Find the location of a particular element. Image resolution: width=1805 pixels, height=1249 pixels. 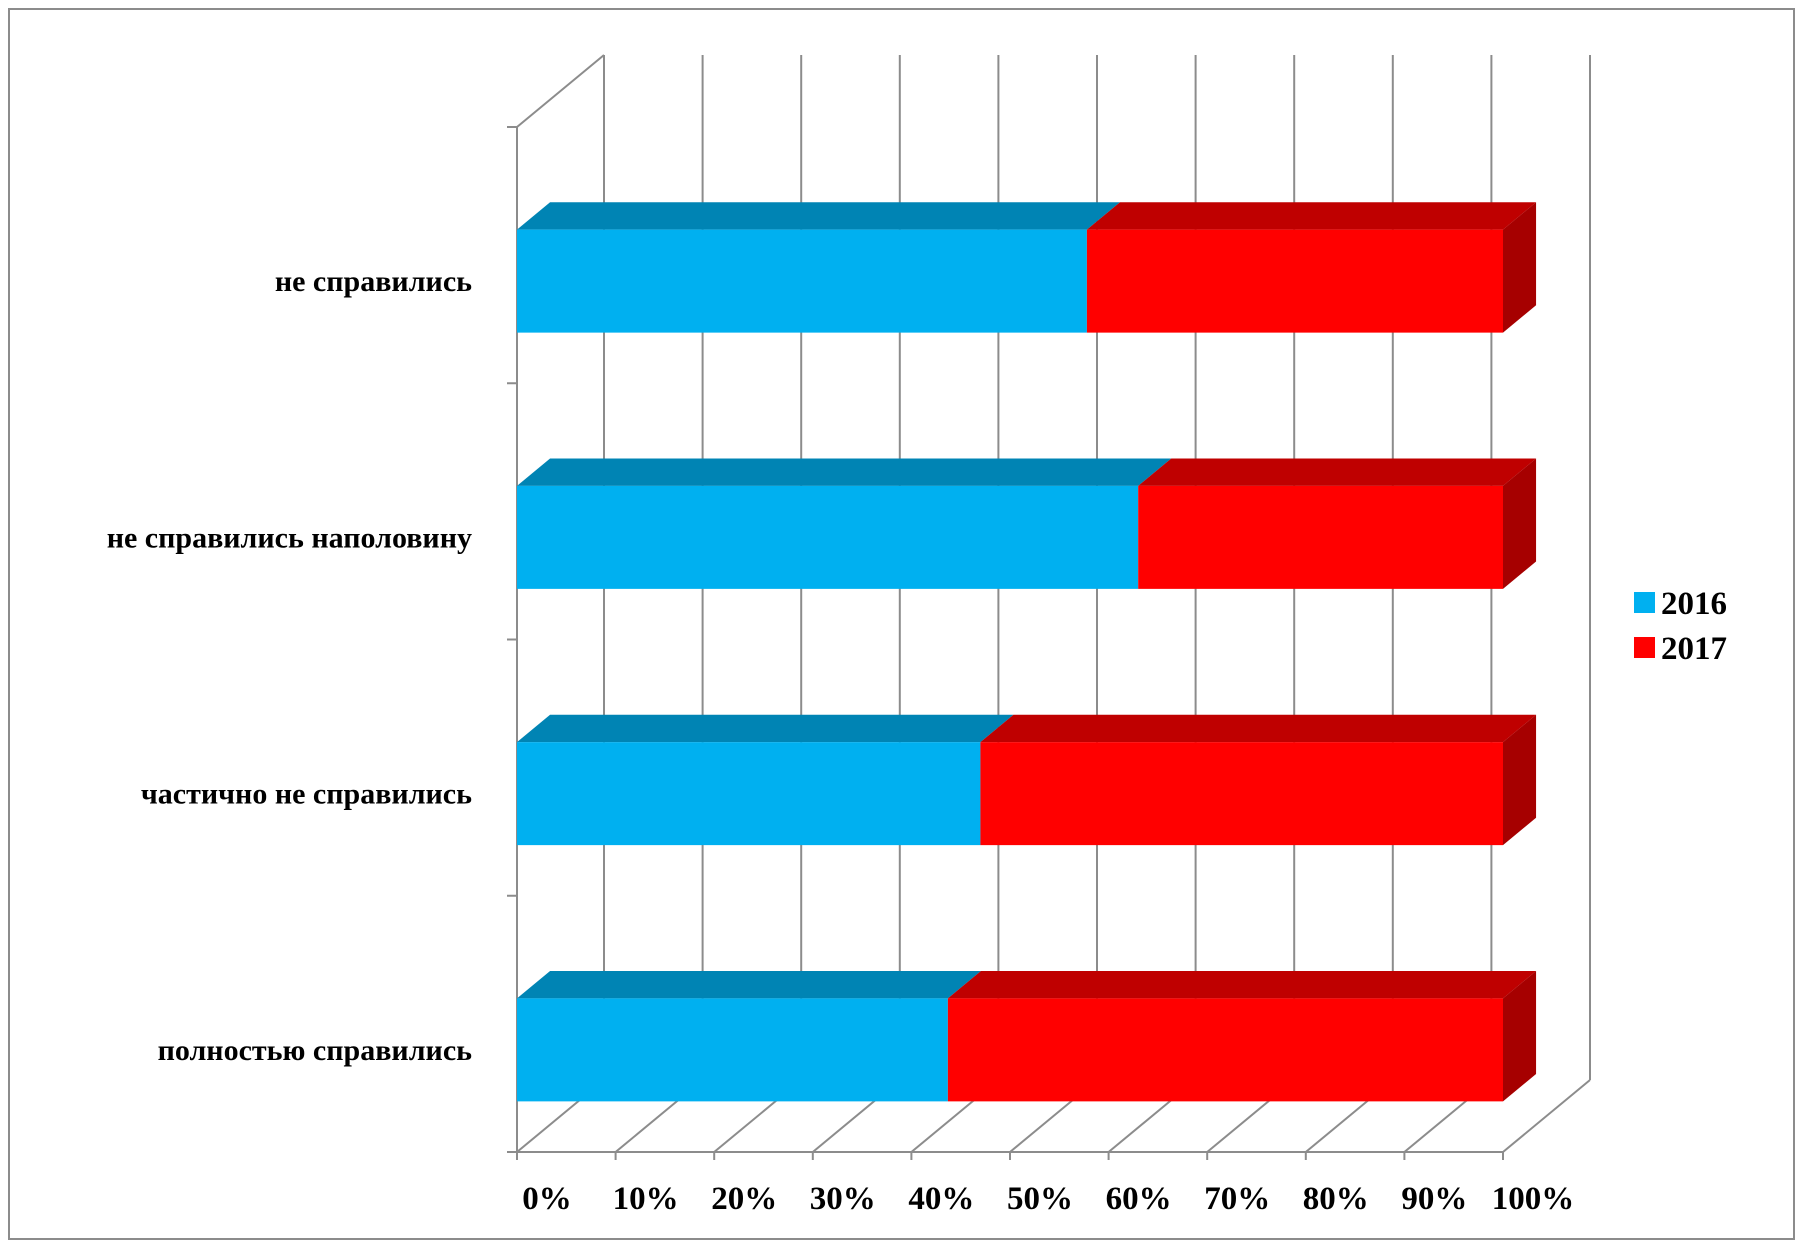

x-tick-label: 30% is located at coordinates (843, 1199).